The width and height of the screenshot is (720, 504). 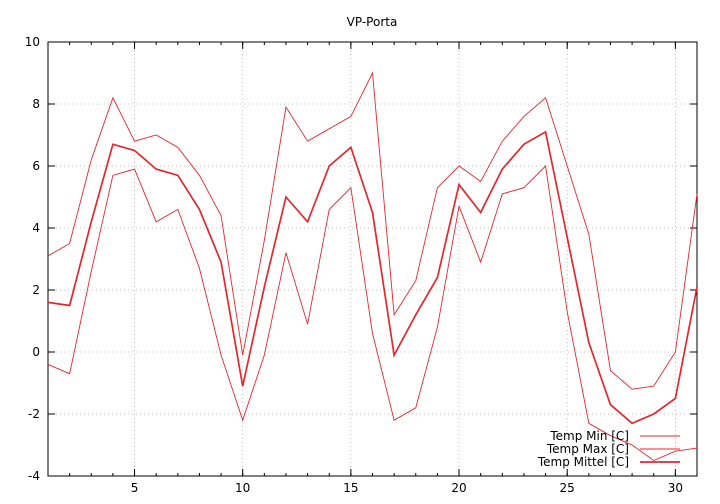 What do you see at coordinates (135, 488) in the screenshot?
I see `x-tick-label: 5` at bounding box center [135, 488].